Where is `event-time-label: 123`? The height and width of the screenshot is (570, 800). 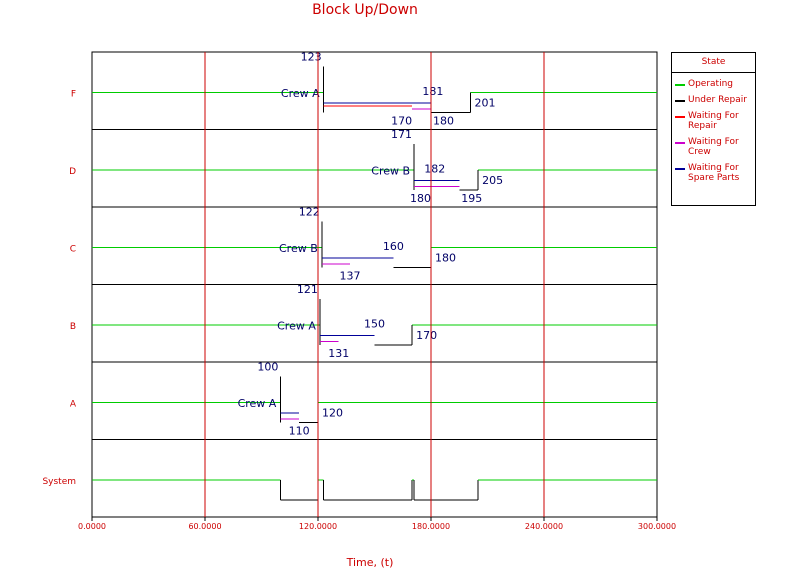 event-time-label: 123 is located at coordinates (311, 56).